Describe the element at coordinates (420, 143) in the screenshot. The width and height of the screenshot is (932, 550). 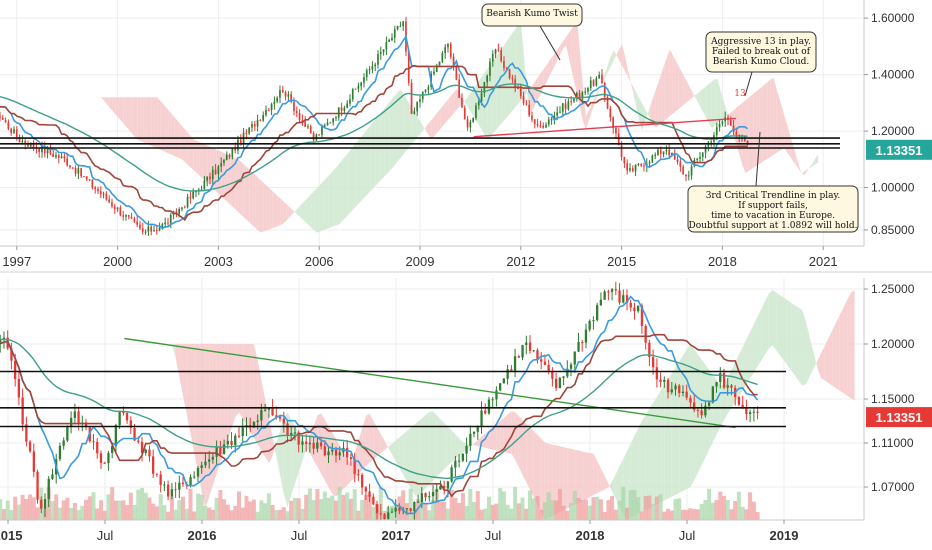
I see `monthly-horizontal-levels` at that location.